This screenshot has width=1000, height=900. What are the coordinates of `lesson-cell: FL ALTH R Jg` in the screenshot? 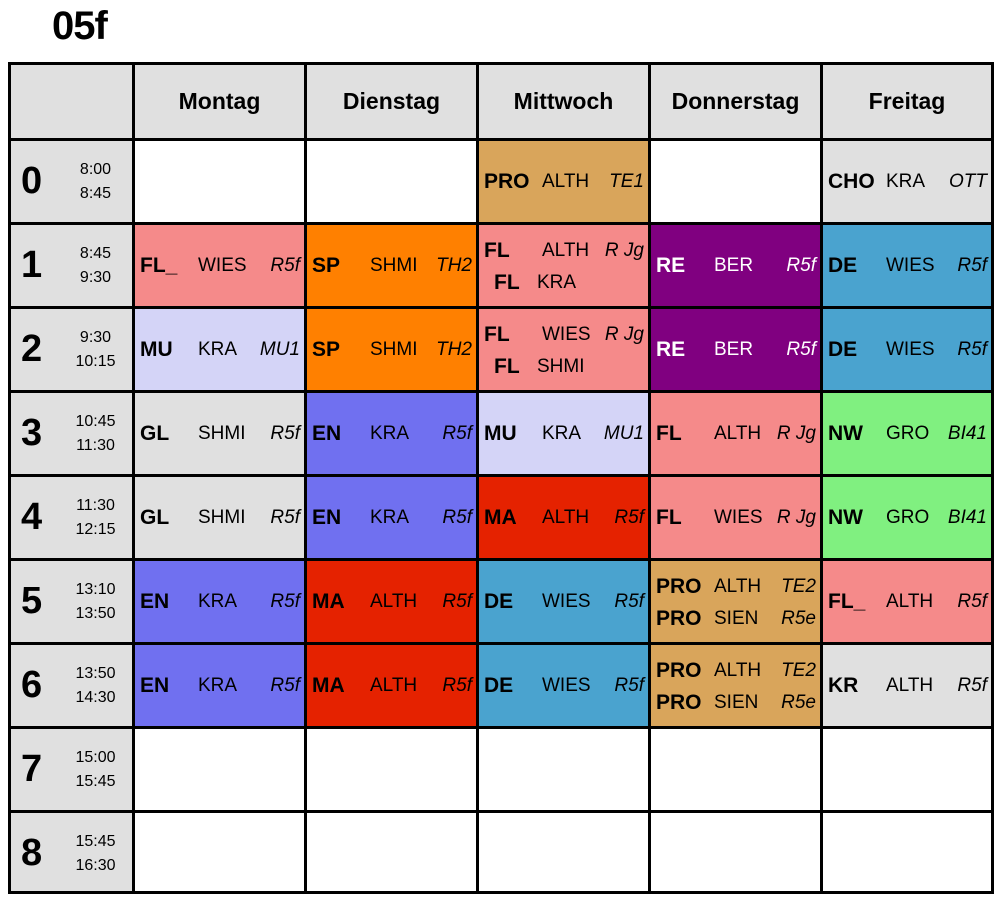 It's located at (735, 433).